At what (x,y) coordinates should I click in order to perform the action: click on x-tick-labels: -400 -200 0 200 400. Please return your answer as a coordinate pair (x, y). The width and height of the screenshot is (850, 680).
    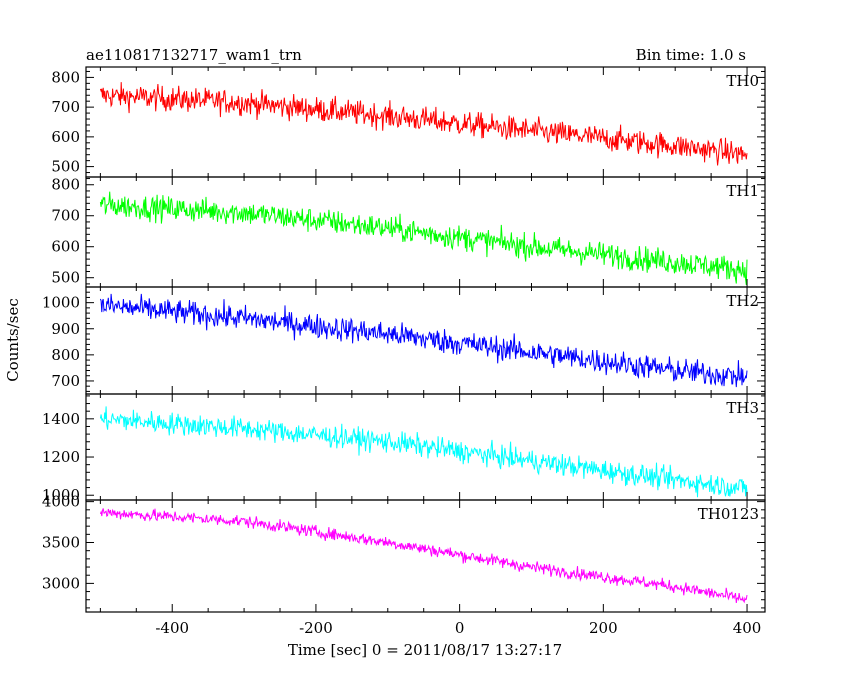
    Looking at the image, I should click on (458, 628).